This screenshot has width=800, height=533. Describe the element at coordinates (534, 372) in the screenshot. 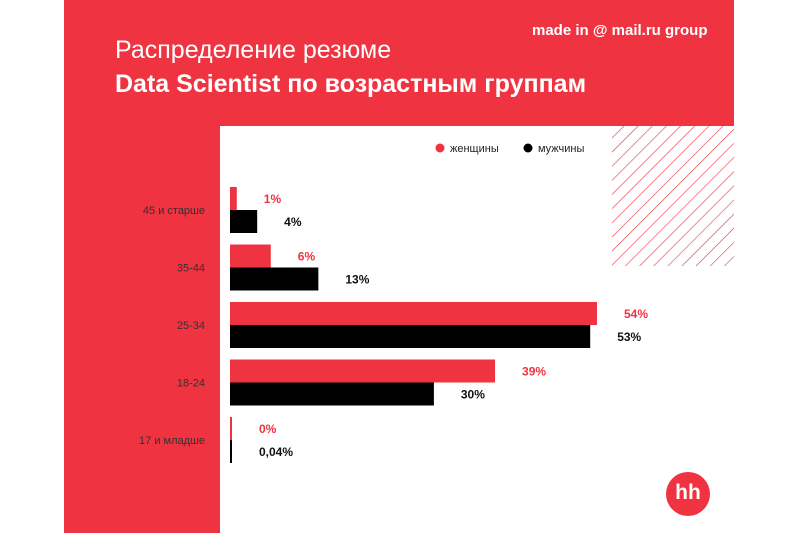

I see `data-label-women: 39%` at that location.